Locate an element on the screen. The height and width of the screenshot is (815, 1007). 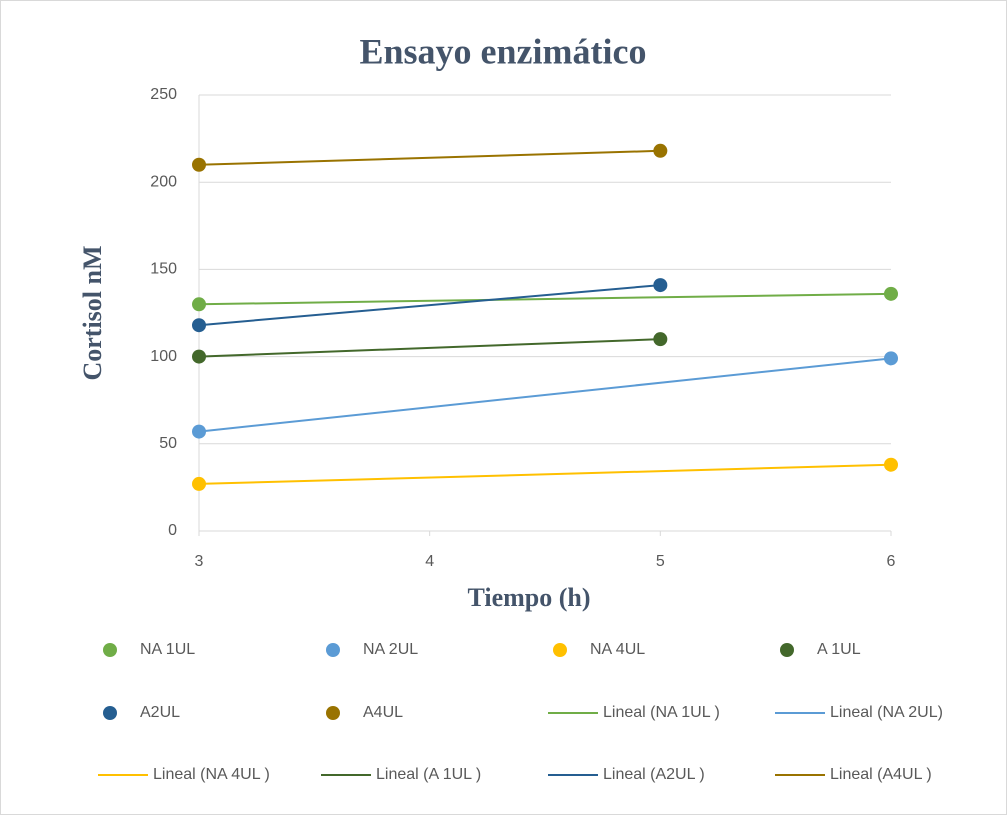
legend-label: NA 1UL is located at coordinates (167, 649).